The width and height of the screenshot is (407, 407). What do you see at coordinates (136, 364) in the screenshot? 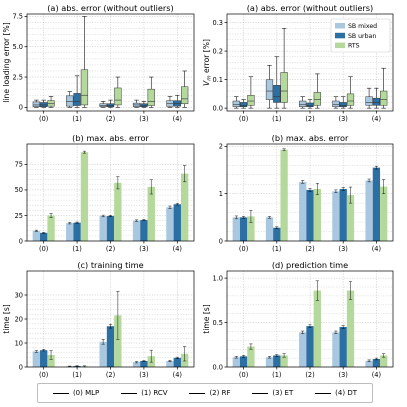
I see `bar-c-s0-c3` at bounding box center [136, 364].